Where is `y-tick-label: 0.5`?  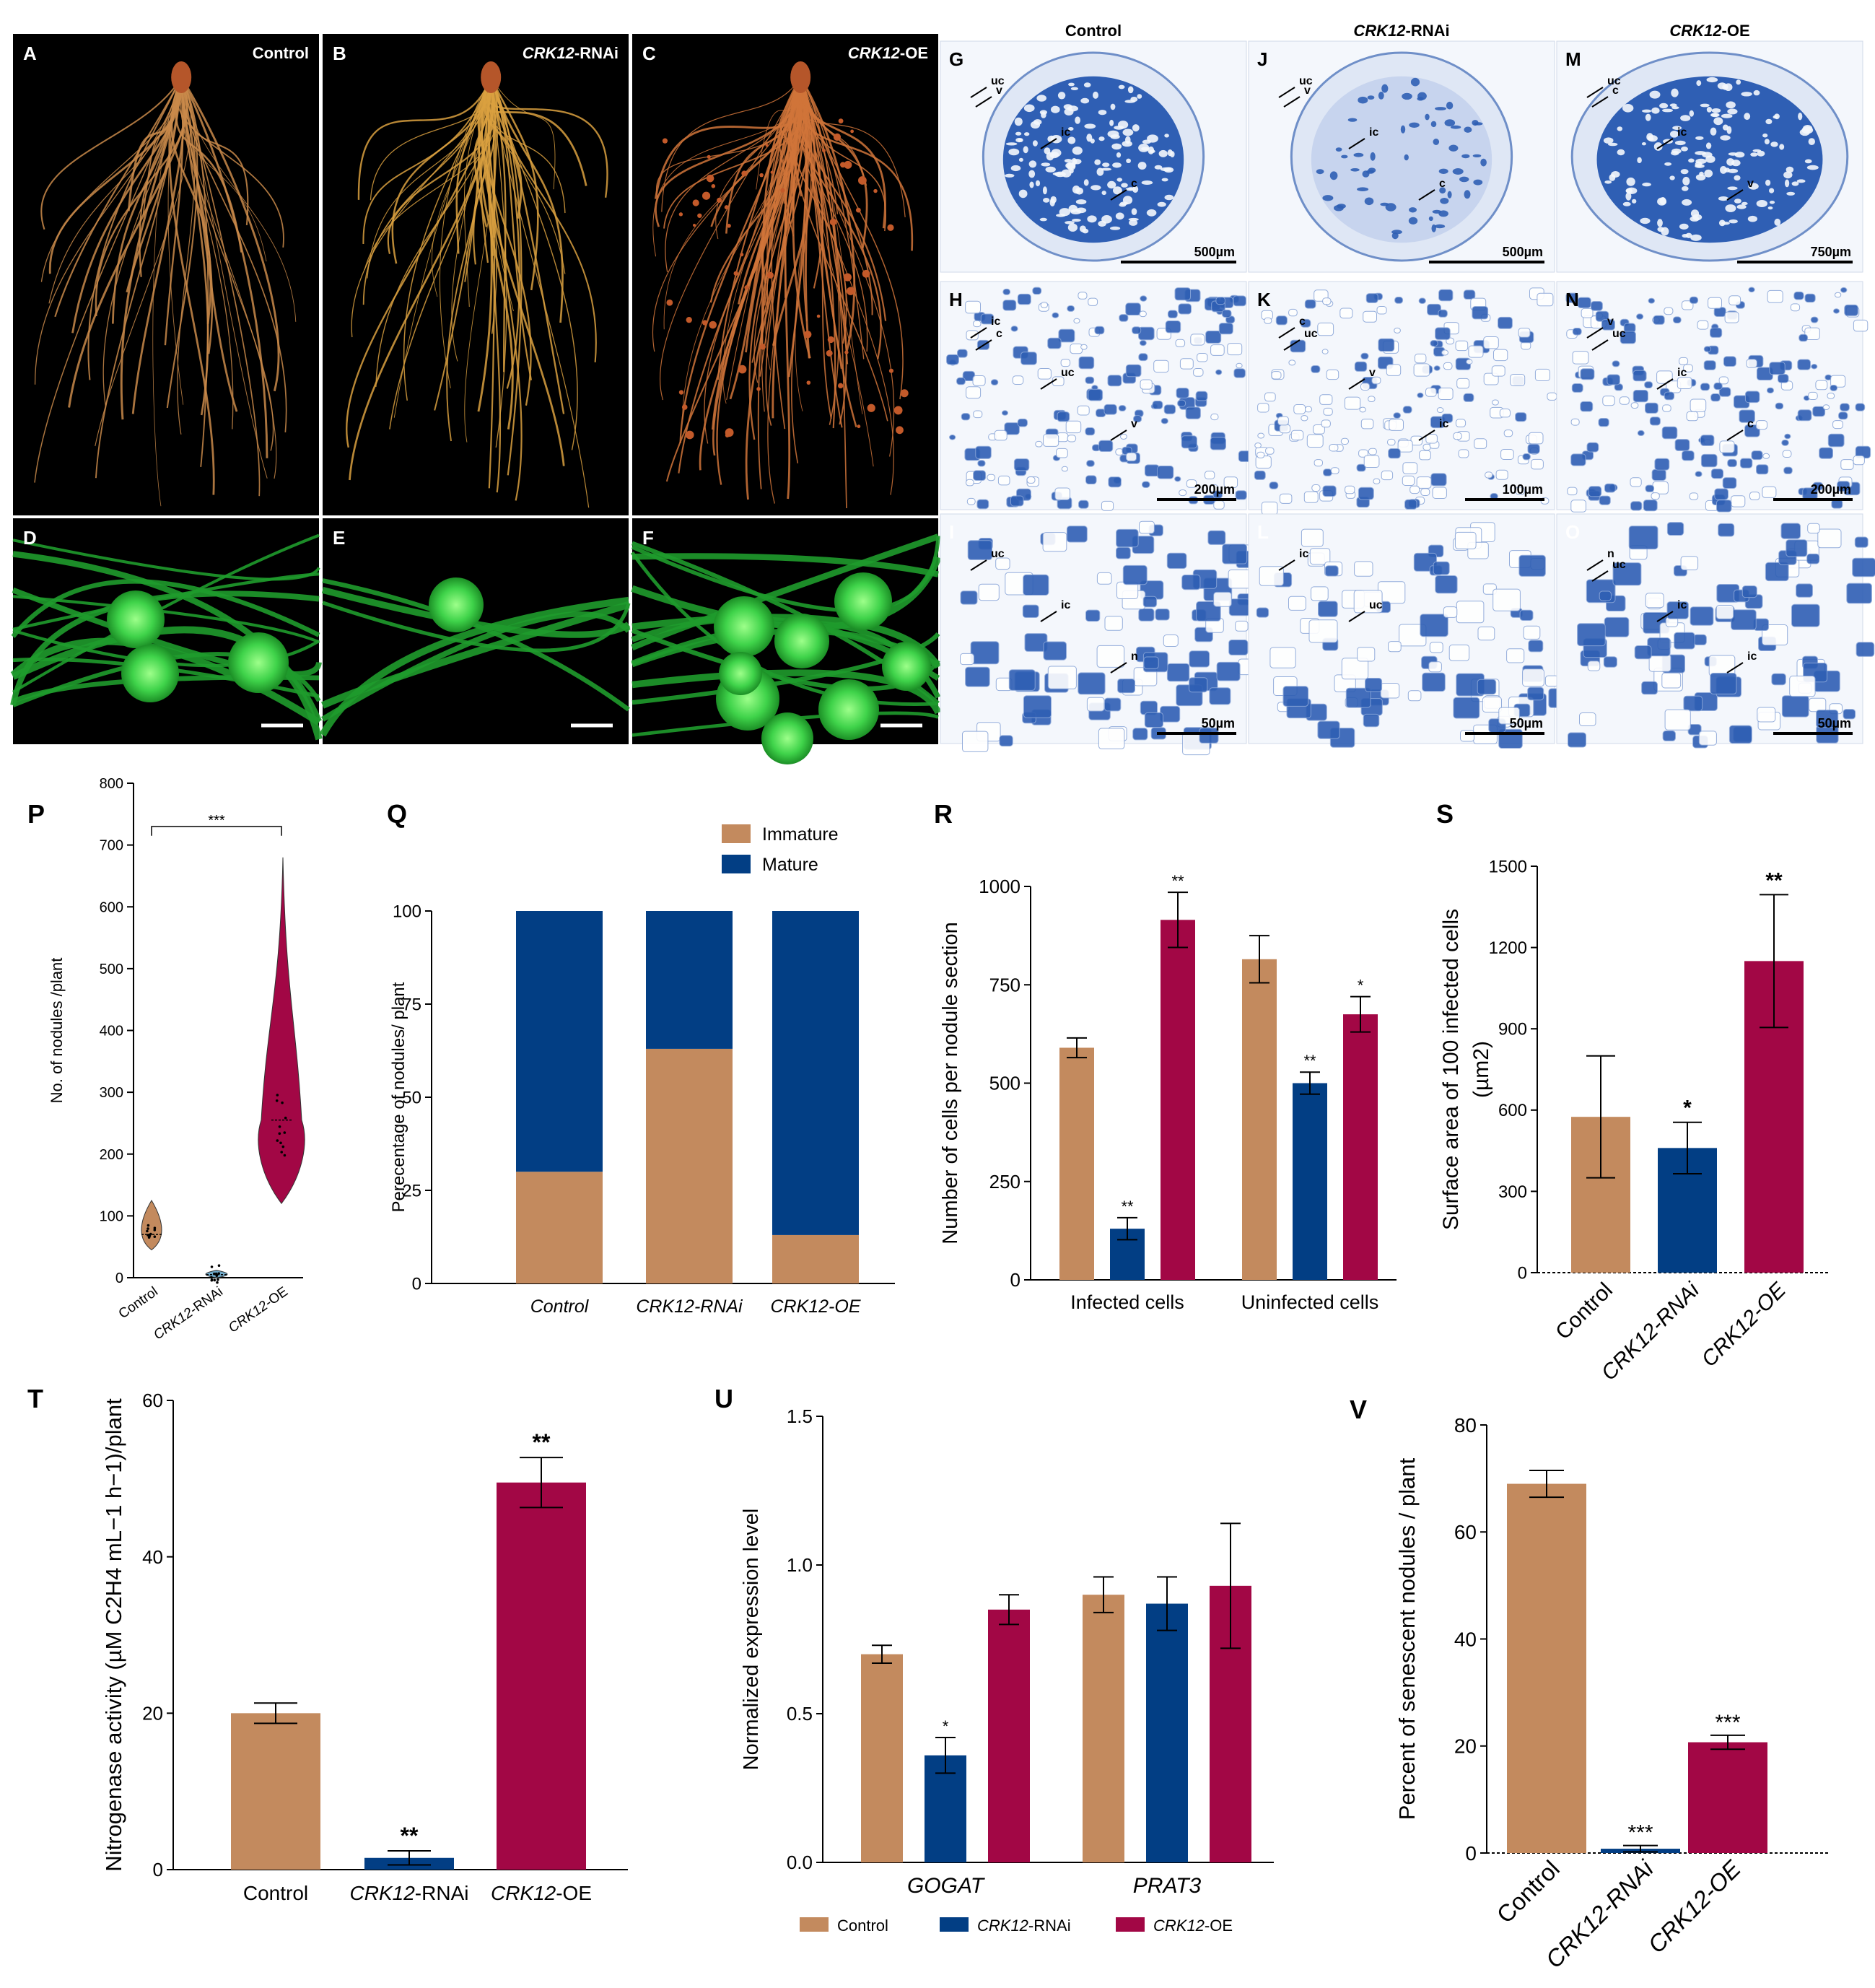 y-tick-label: 0.5 is located at coordinates (800, 1714).